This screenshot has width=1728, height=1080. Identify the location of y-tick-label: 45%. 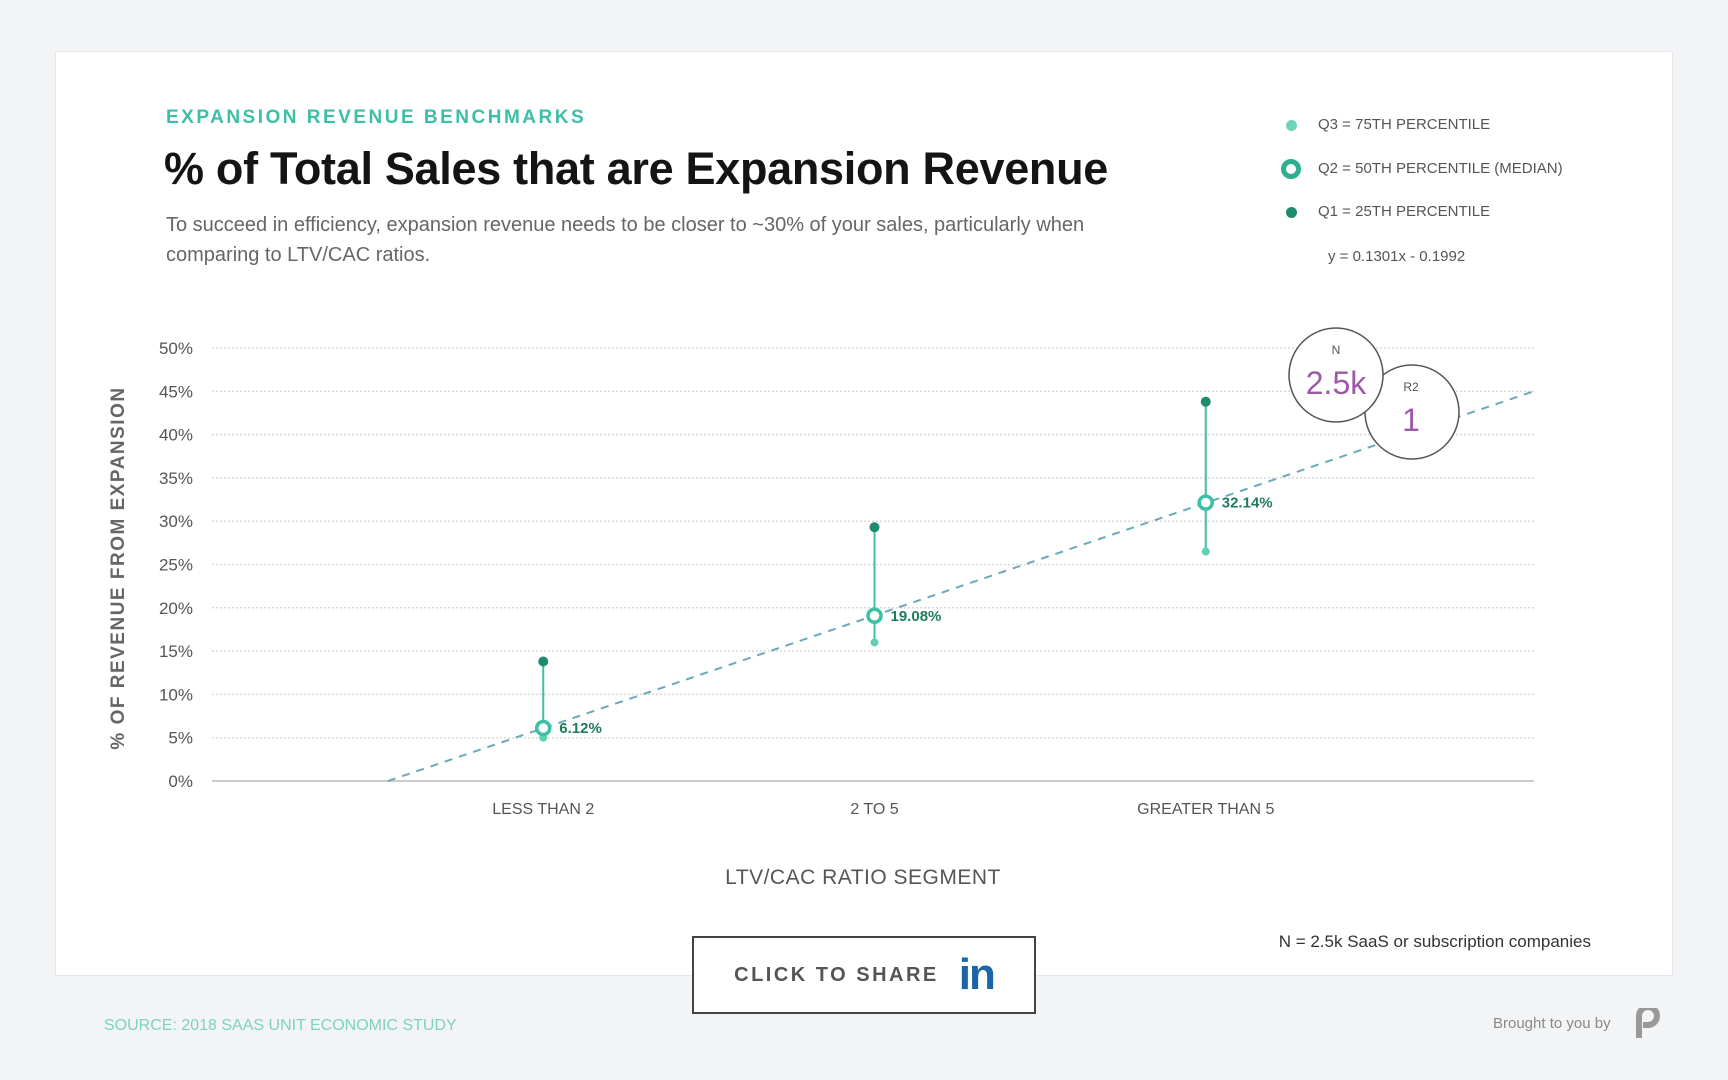
(176, 391).